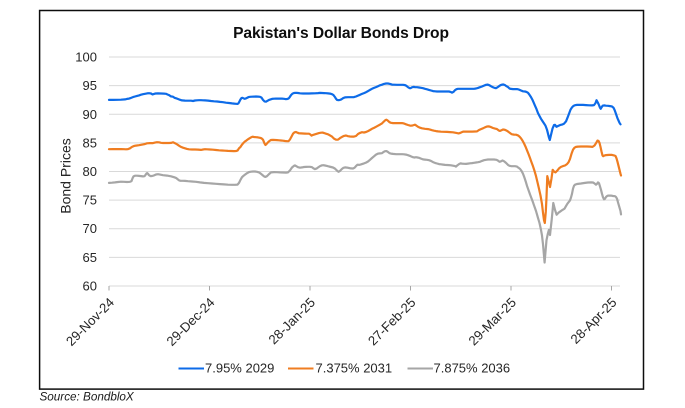 The height and width of the screenshot is (408, 685). What do you see at coordinates (90, 257) in the screenshot?
I see `svg-text: 65` at bounding box center [90, 257].